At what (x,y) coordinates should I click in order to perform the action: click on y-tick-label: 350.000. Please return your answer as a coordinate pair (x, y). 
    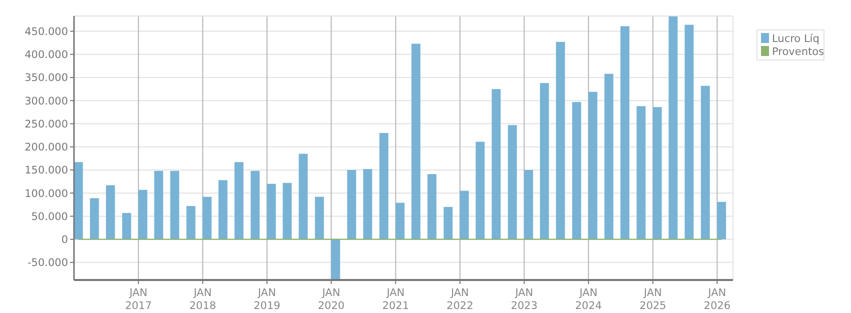
    Looking at the image, I should click on (46, 78).